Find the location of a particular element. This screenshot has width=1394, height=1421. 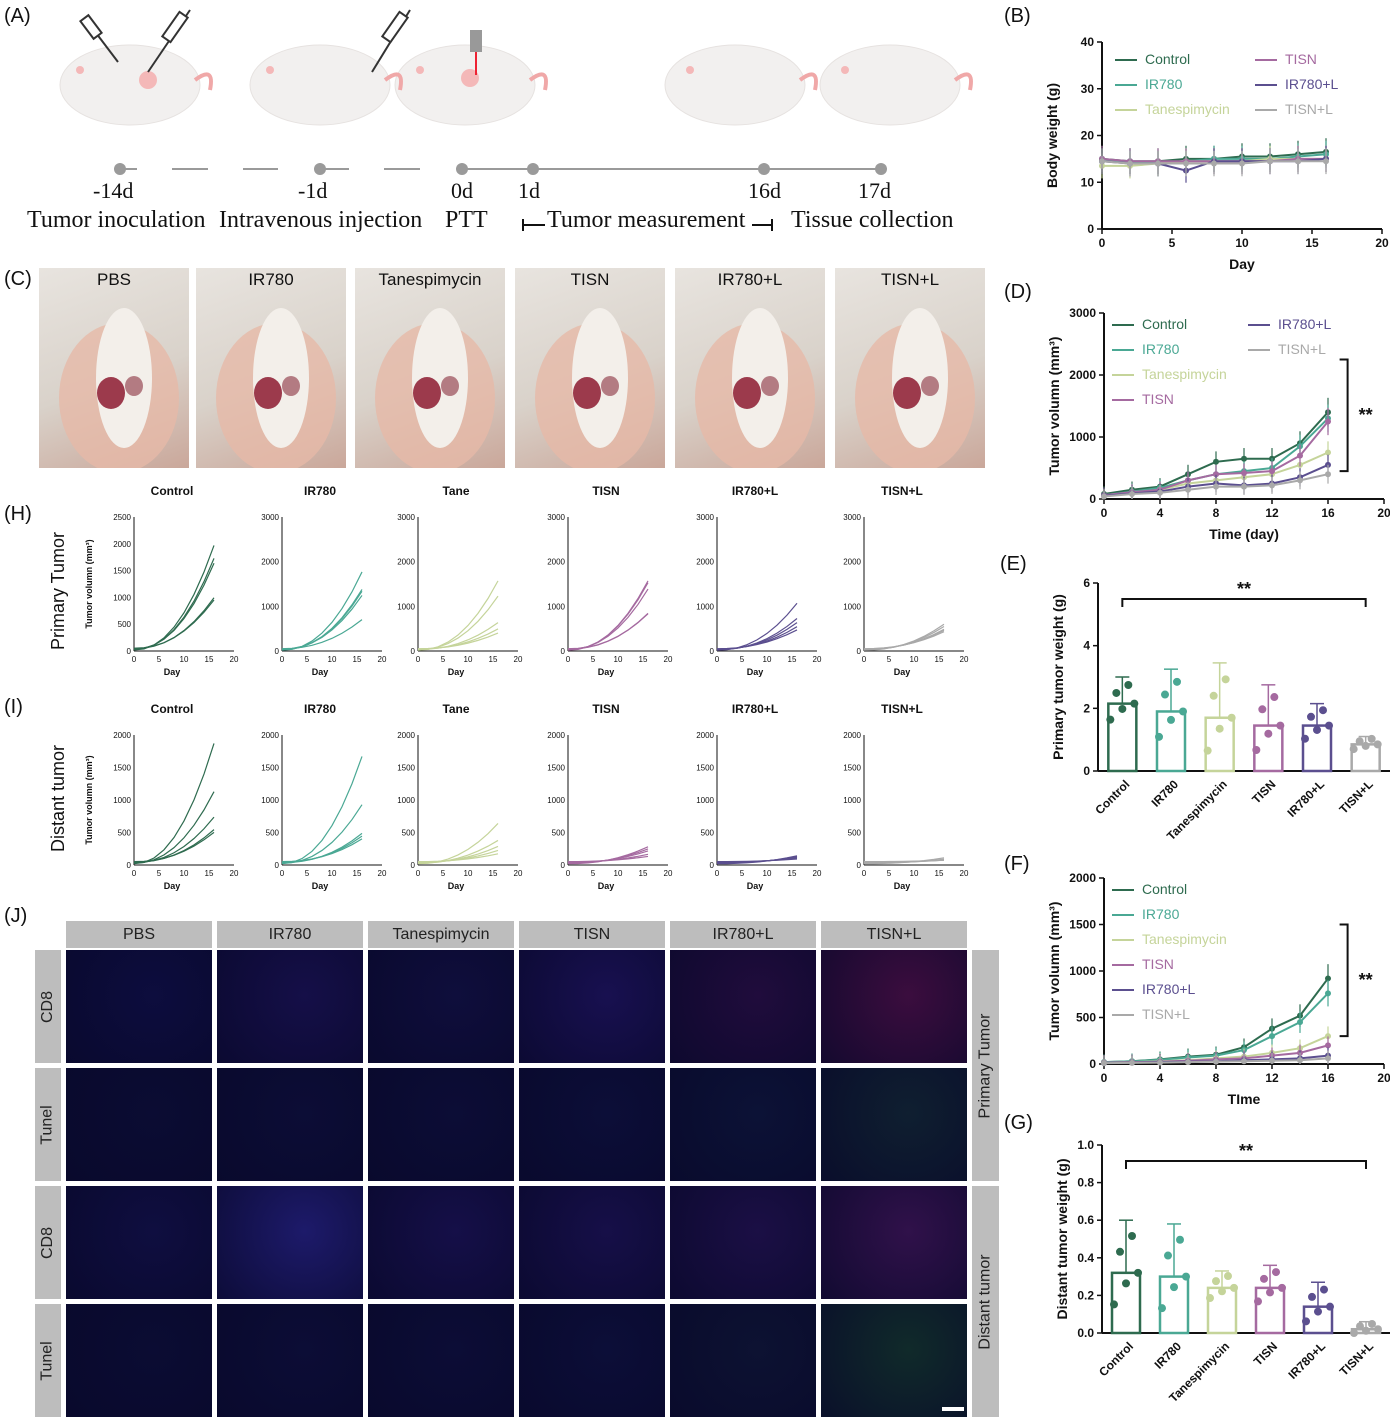

significance-bracket is located at coordinates (1344, 980).